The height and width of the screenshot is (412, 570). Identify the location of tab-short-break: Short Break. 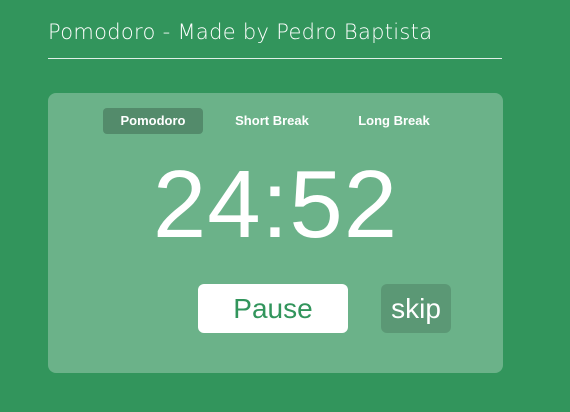
(272, 120).